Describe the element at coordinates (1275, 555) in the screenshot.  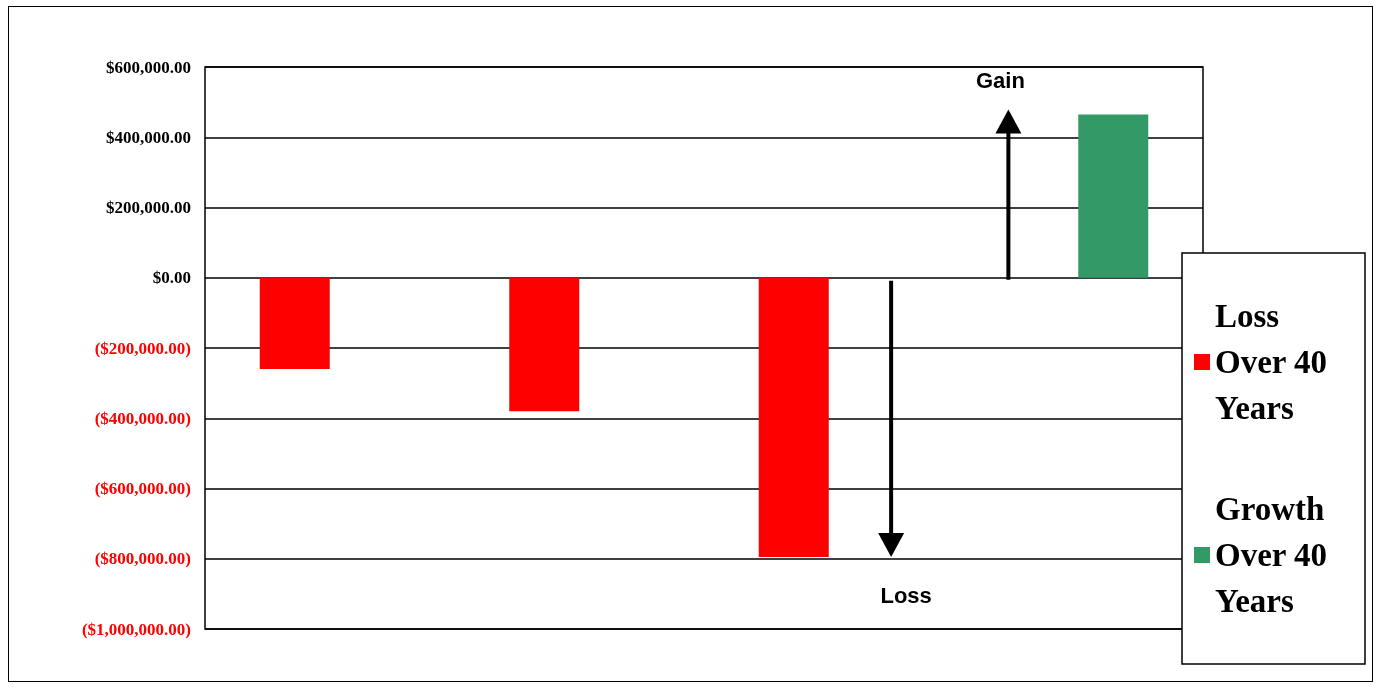
I see `legend-label: Growth Over 40 Years` at that location.